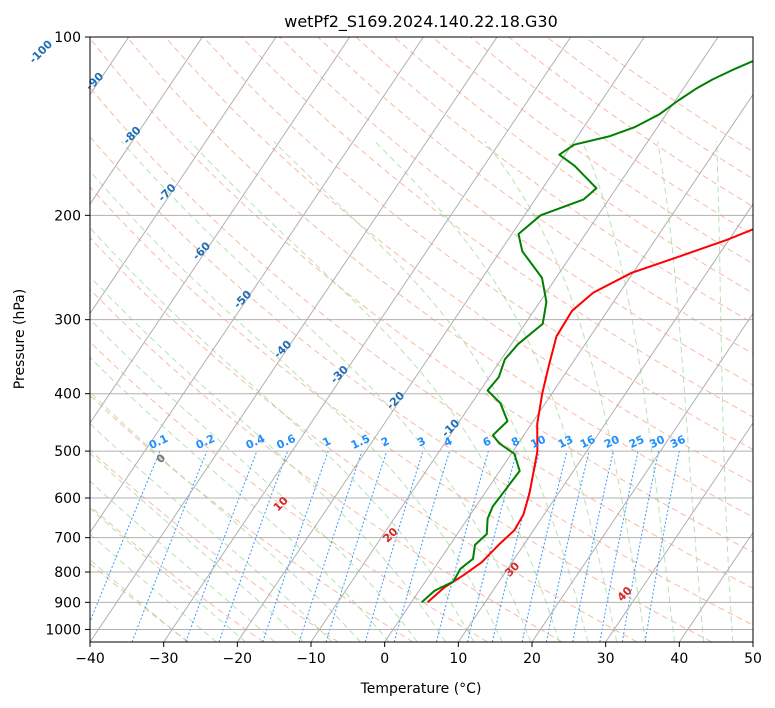 The image size is (775, 708). I want to click on y-tick-label: 900, so click(67, 603).